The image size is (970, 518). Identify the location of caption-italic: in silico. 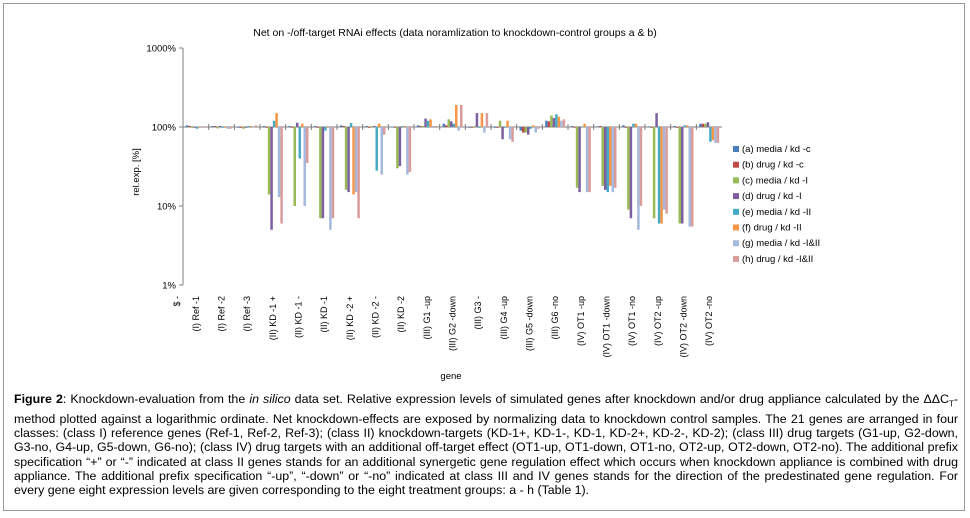
(270, 399).